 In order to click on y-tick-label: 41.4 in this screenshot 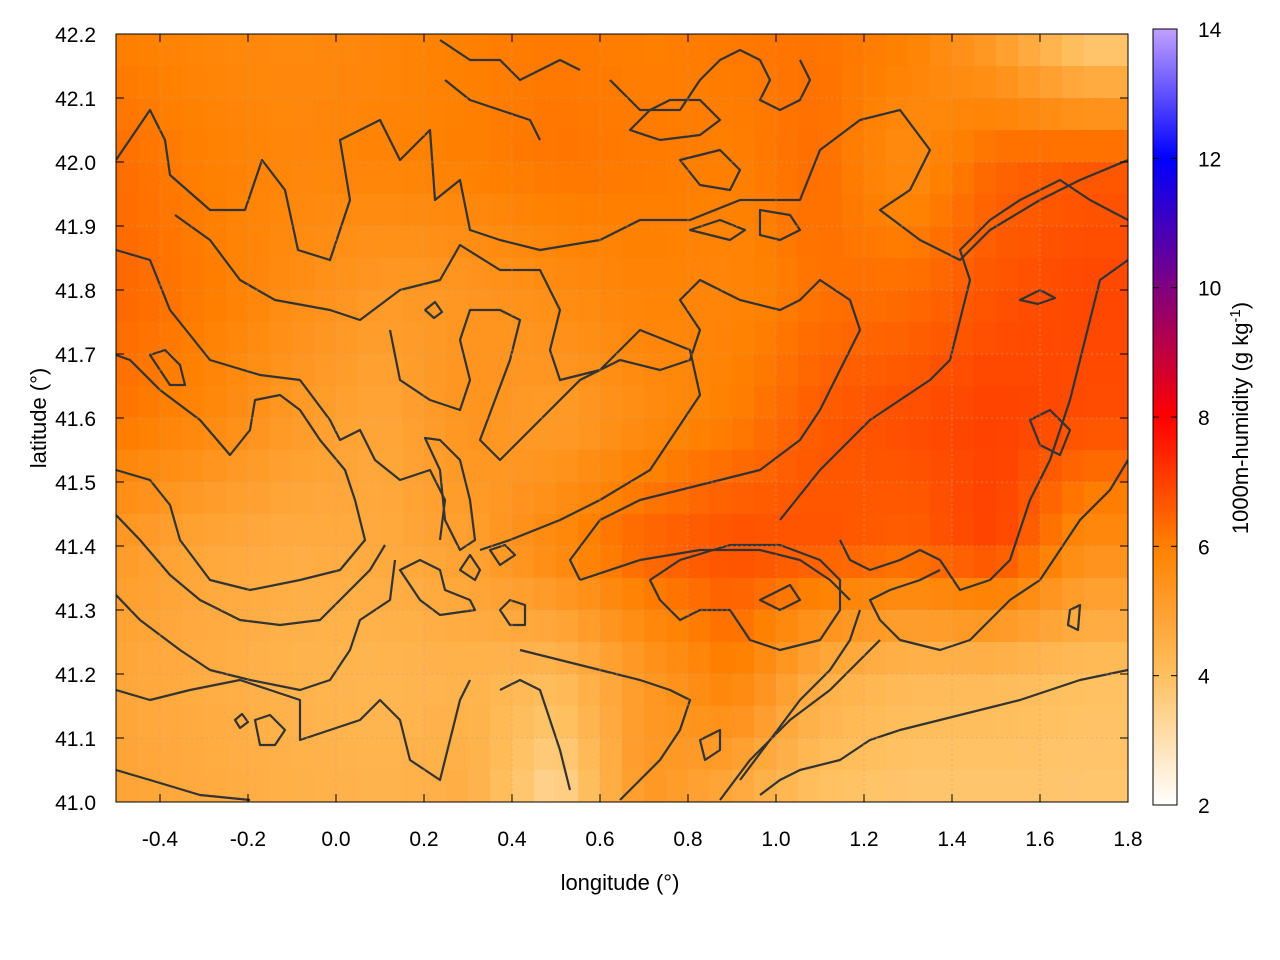, I will do `click(75, 547)`.